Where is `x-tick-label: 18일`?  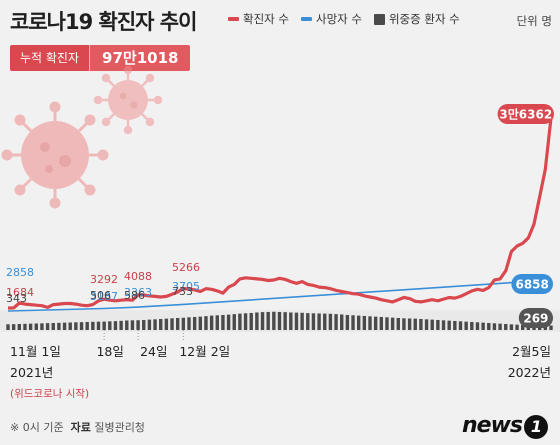 x-tick-label: 18일 is located at coordinates (109, 351).